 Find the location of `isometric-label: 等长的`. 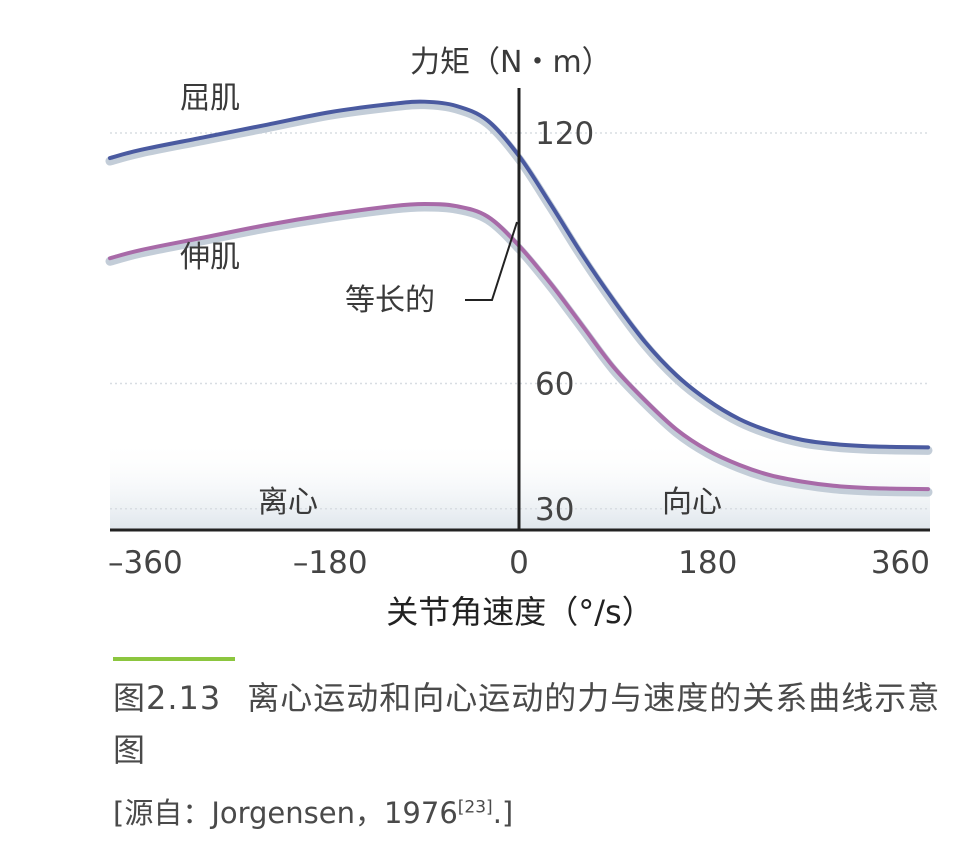

isometric-label: 等长的 is located at coordinates (390, 300).